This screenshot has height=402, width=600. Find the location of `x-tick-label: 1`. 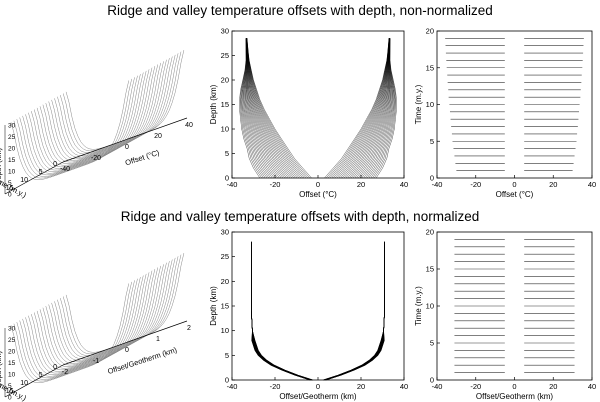

x-tick-label: 1 is located at coordinates (158, 339).